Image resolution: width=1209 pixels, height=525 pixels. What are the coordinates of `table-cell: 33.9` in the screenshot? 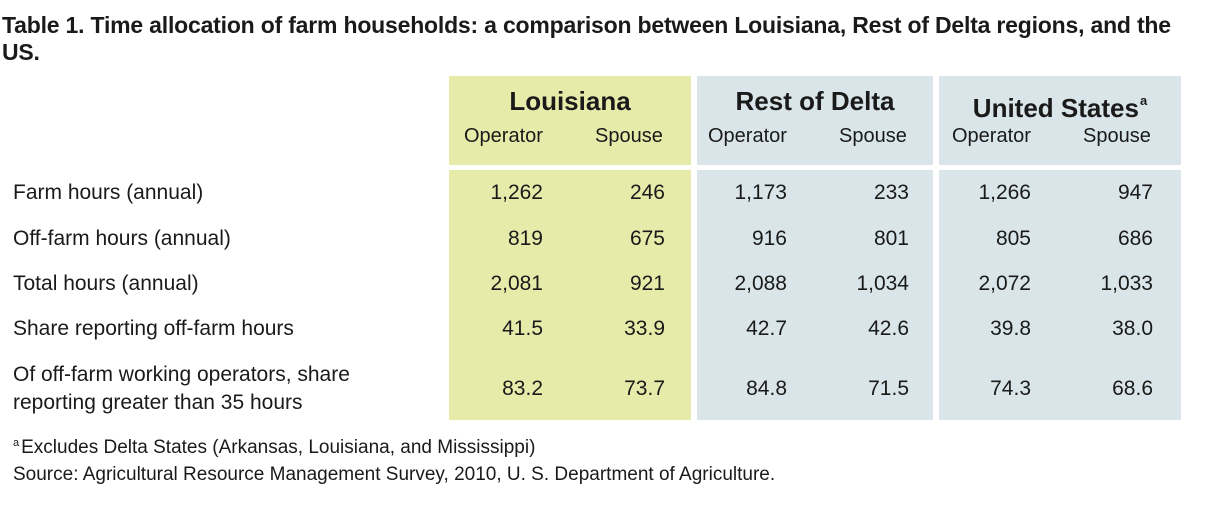 It's located at (644, 328).